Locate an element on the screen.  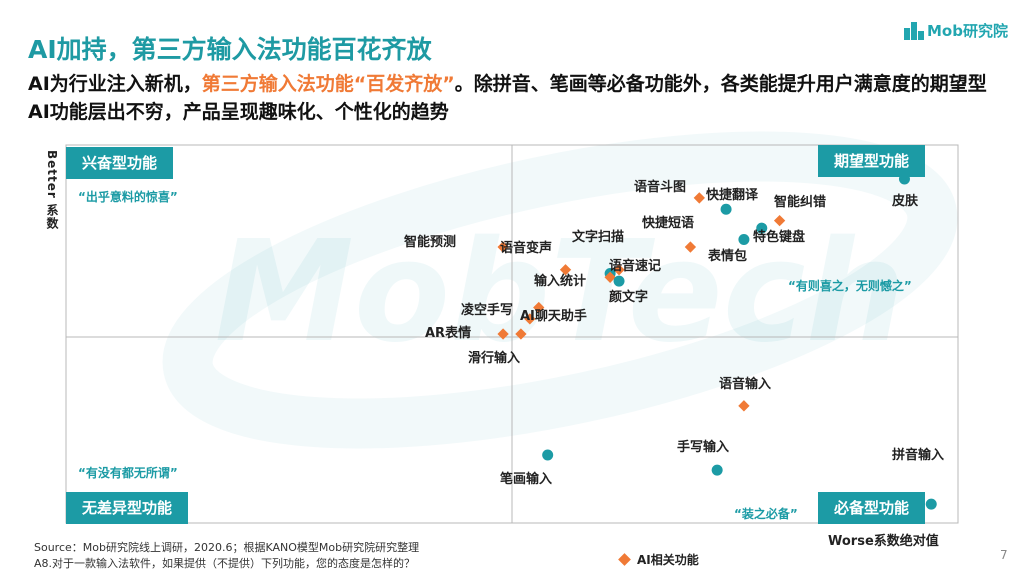
point-label-input-stats: 输入统计 is located at coordinates (560, 281).